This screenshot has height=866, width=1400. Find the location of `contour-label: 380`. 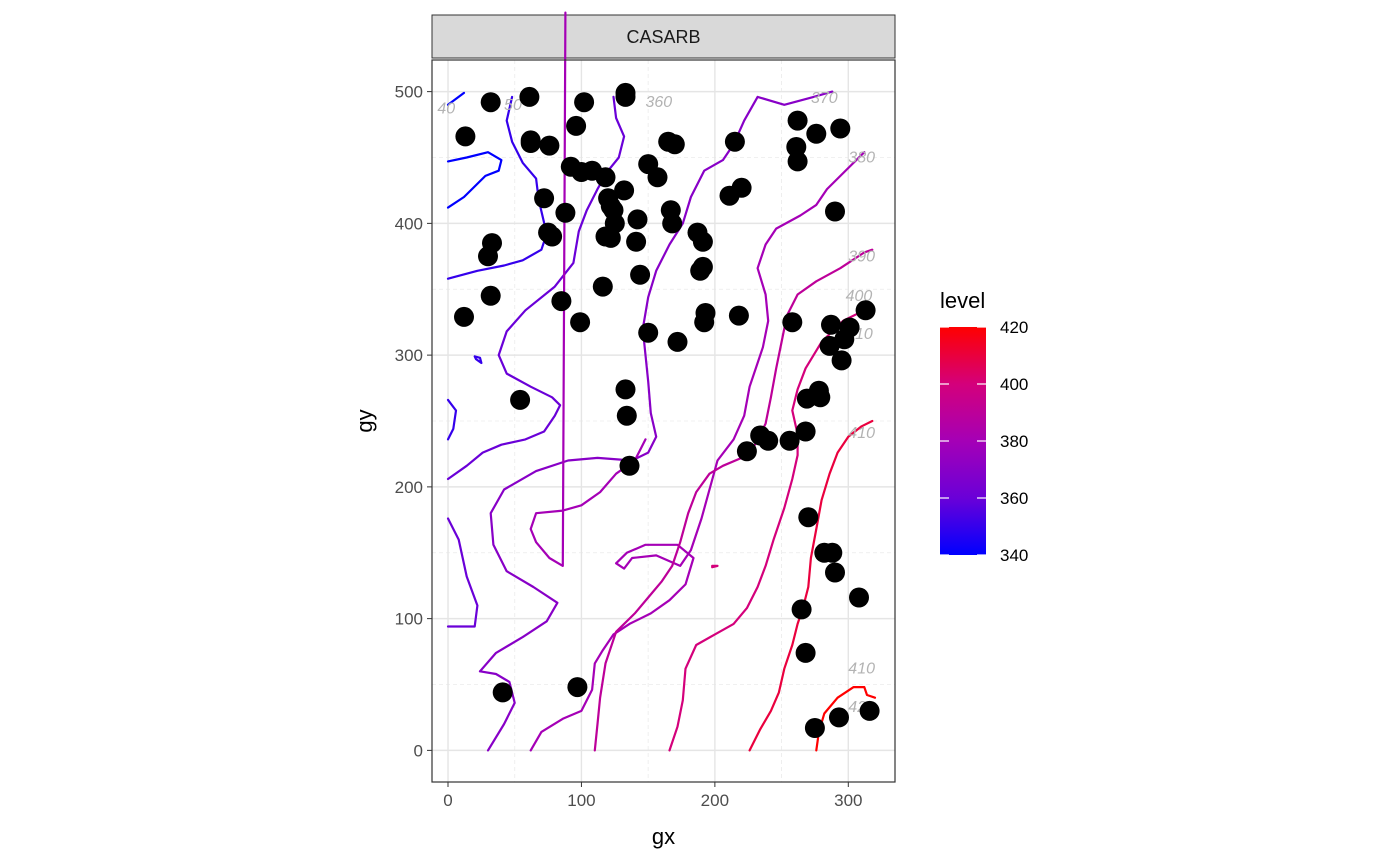

contour-label: 380 is located at coordinates (861, 157).